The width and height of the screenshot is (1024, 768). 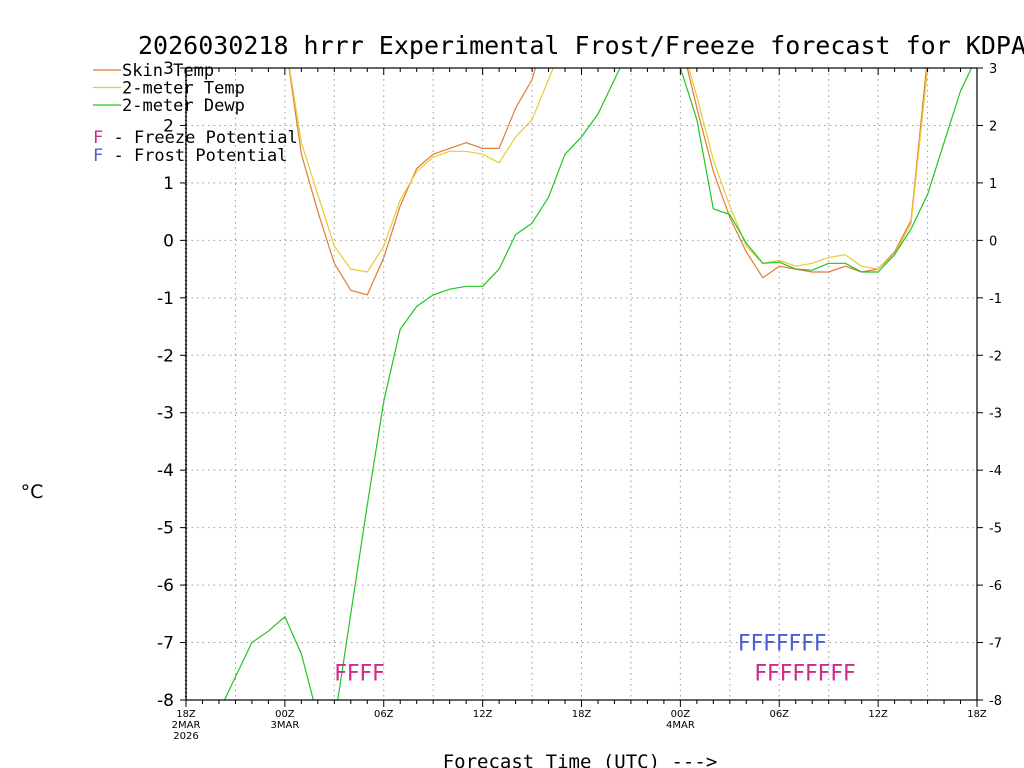 I want to click on y-tick-label-left: -7, so click(x=165, y=644).